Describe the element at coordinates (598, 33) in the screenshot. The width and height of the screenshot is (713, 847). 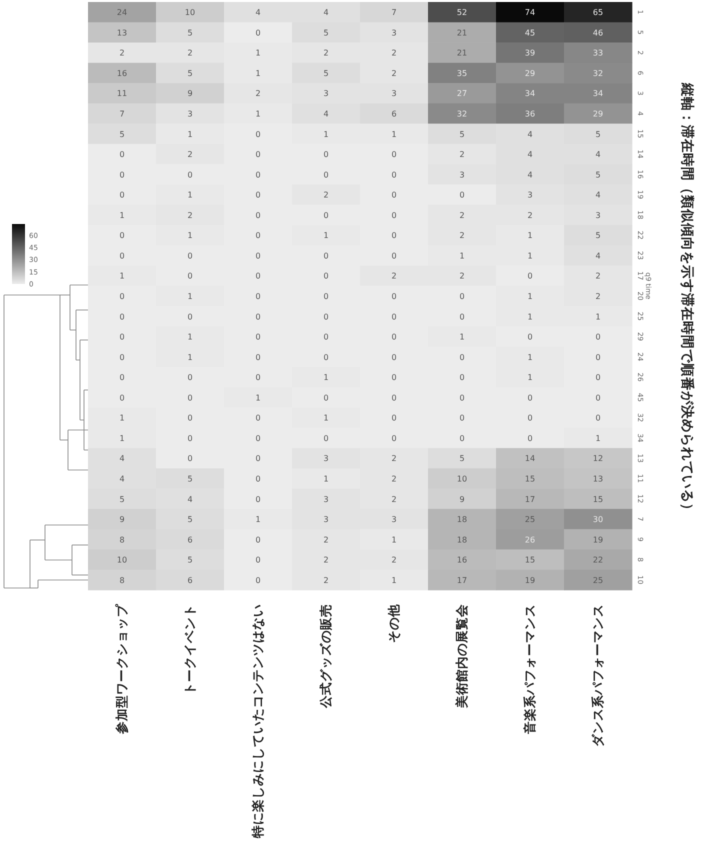
I see `data-label: 46` at that location.